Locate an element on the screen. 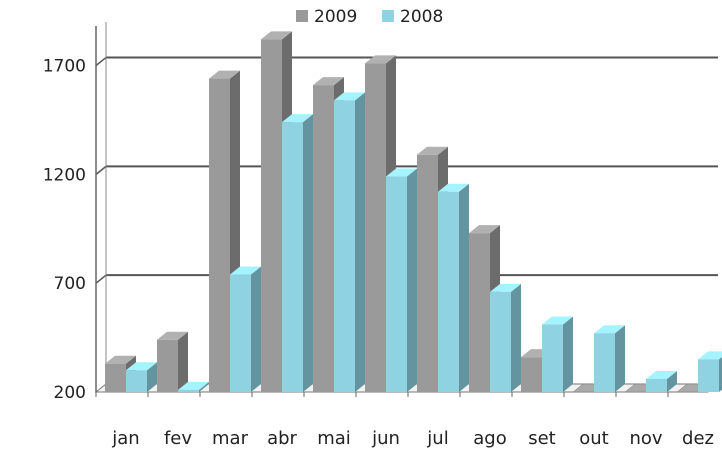 This screenshot has width=722, height=452. bar-side-2008-abr is located at coordinates (308, 253).